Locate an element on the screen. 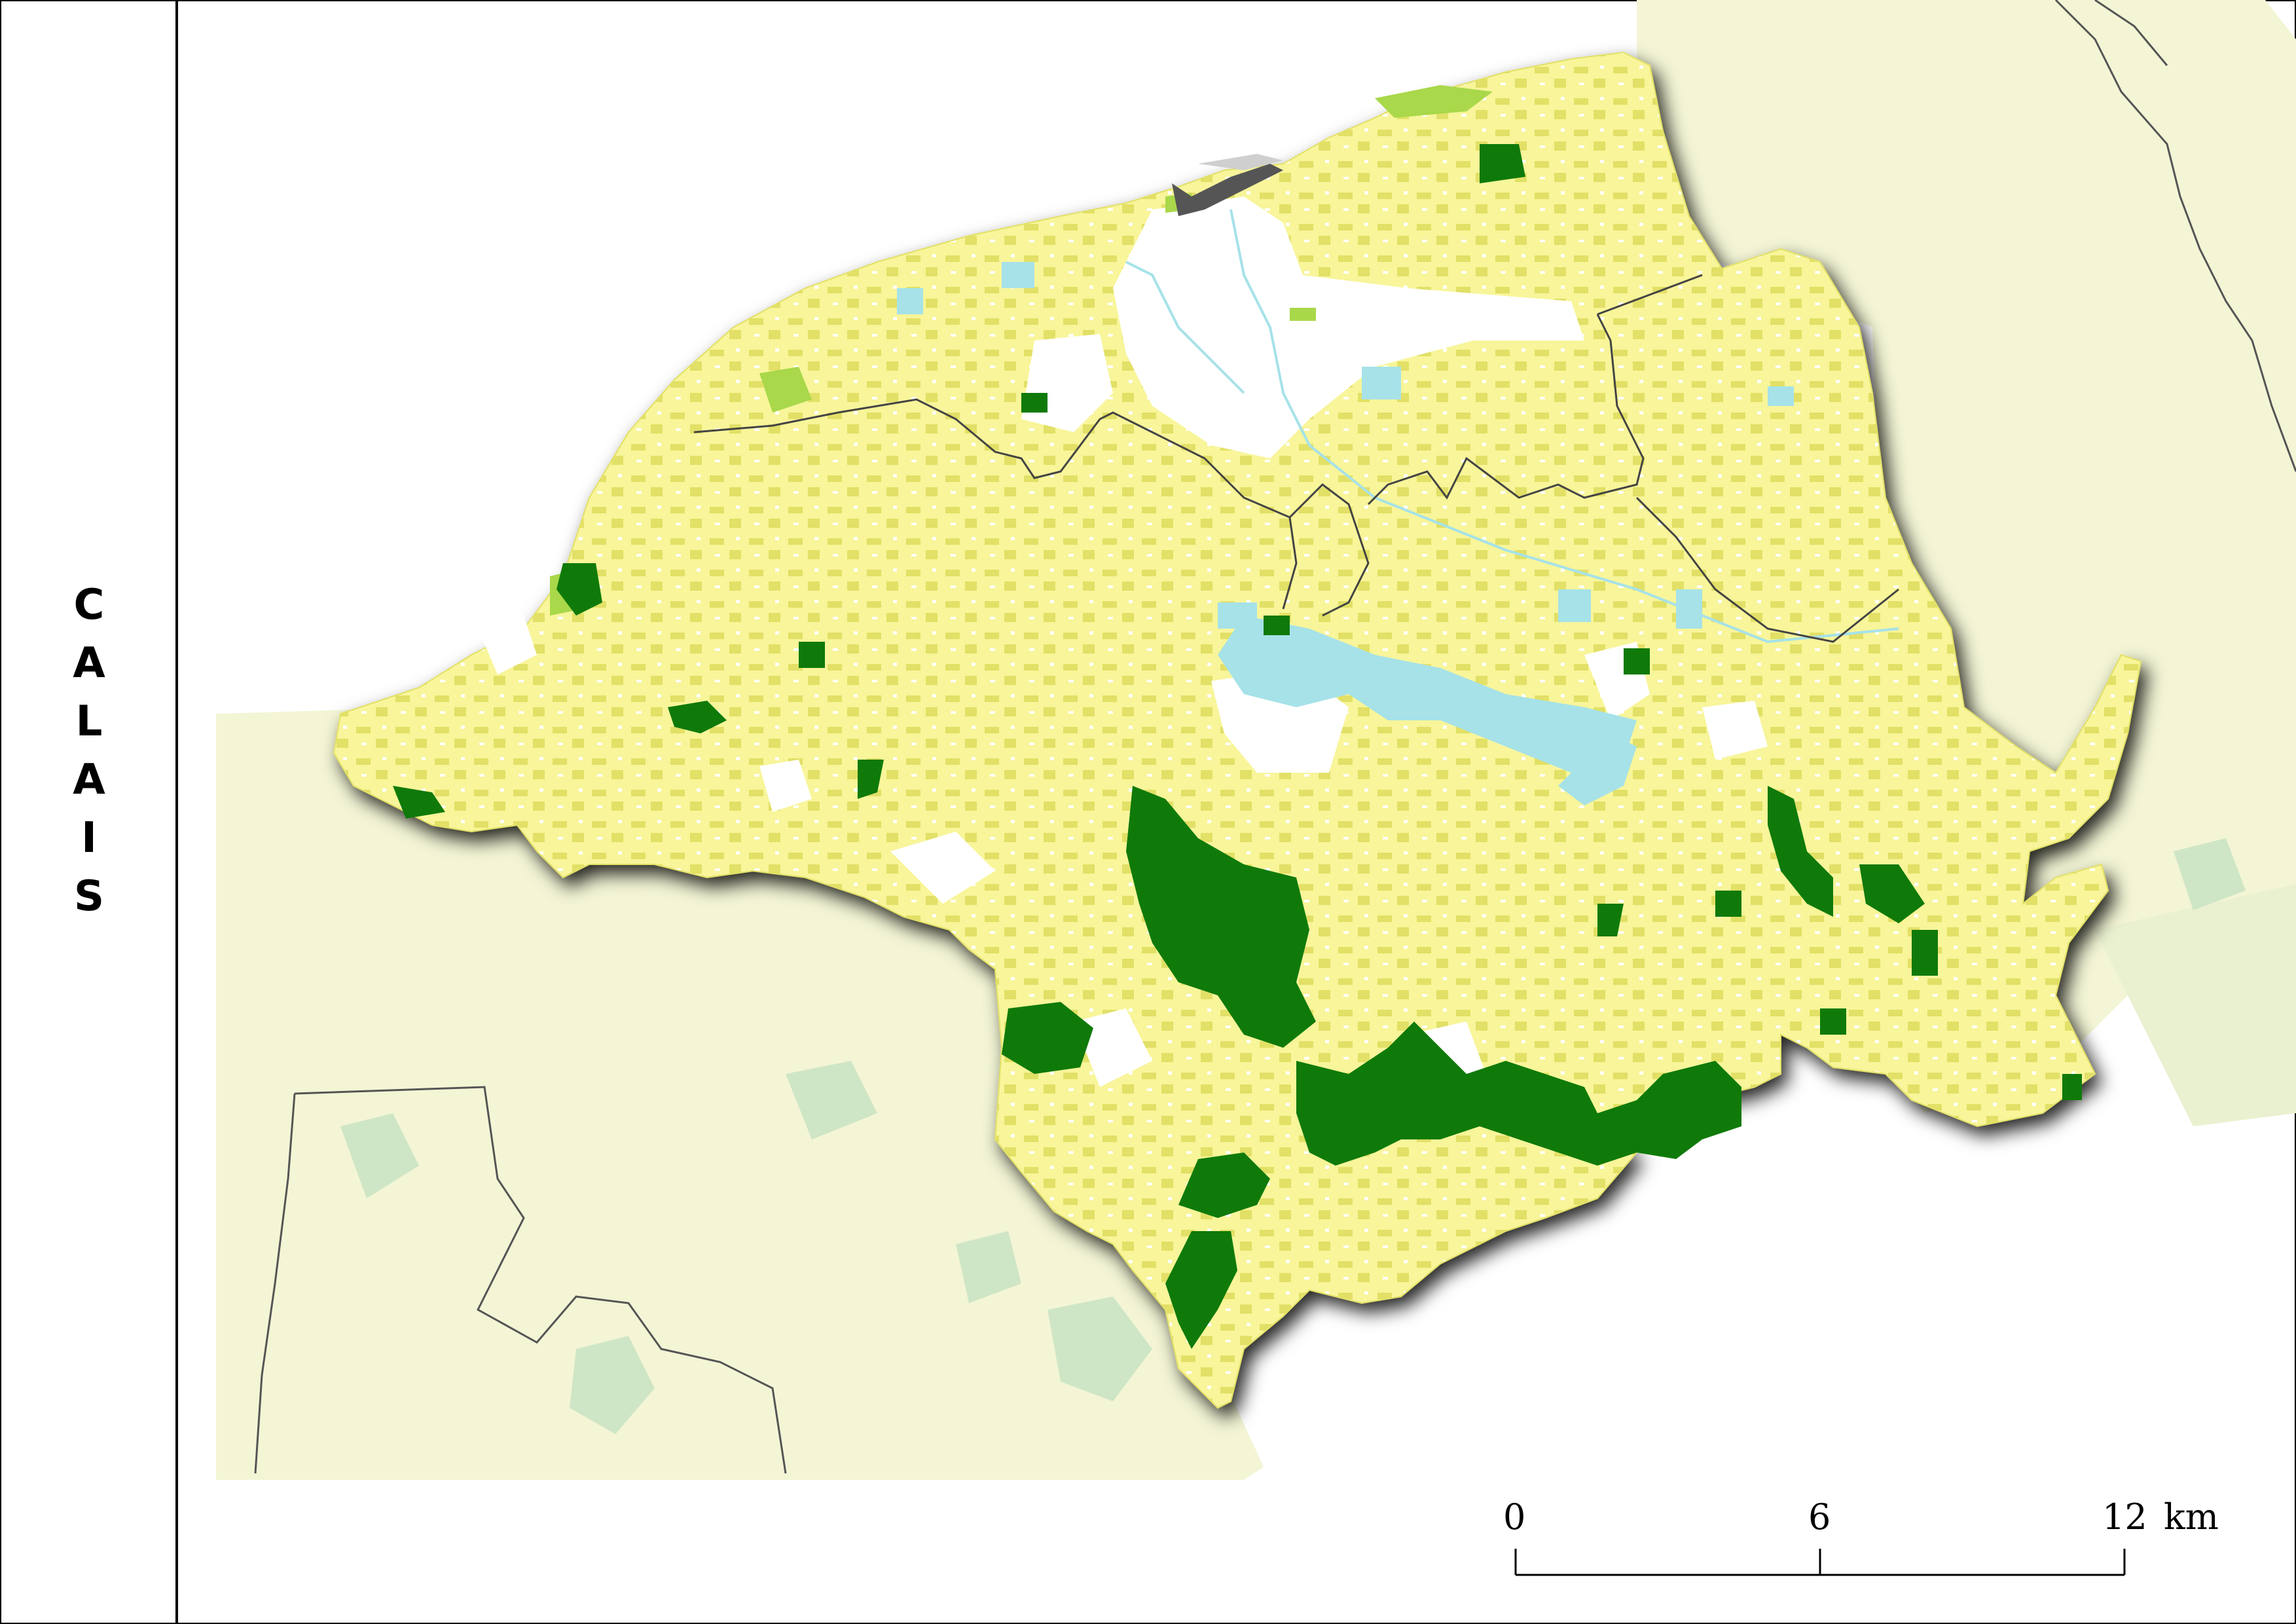 The image size is (2296, 1624). place-title-letter: C is located at coordinates (89, 605).